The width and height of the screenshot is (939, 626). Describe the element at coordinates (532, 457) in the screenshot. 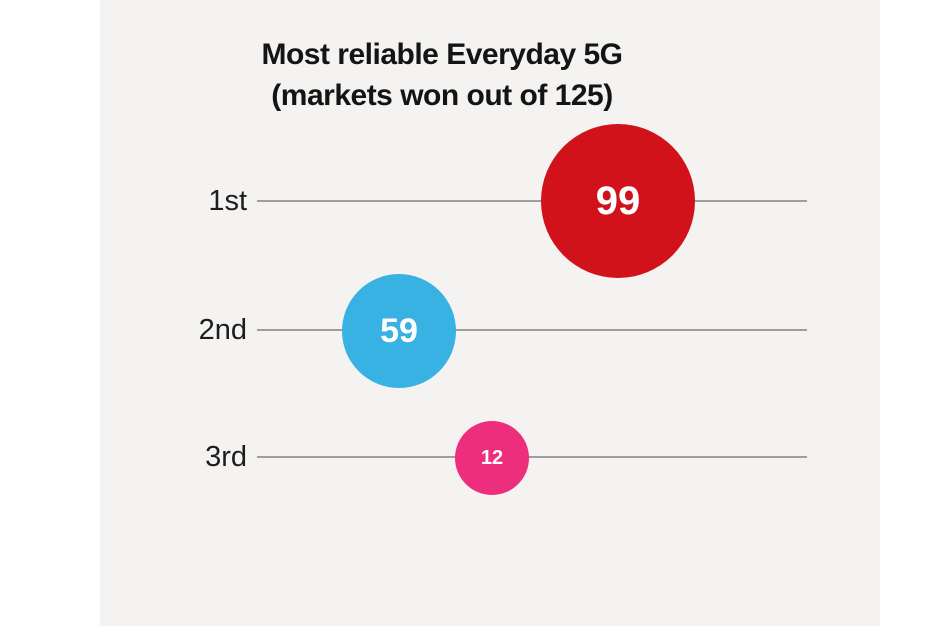

I see `connector-line-3rd` at that location.